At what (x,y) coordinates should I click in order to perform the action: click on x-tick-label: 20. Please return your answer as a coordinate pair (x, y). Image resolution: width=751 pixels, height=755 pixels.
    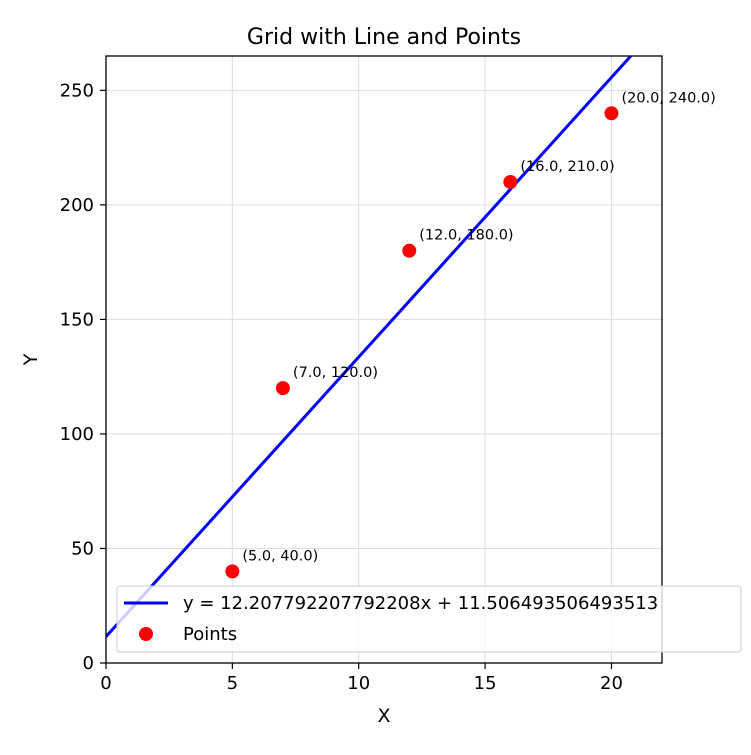
    Looking at the image, I should click on (611, 683).